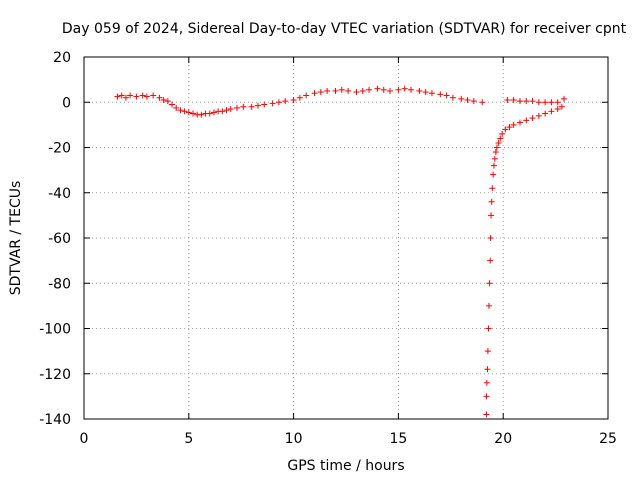  Describe the element at coordinates (59, 149) in the screenshot. I see `y-tick-label: -20` at that location.